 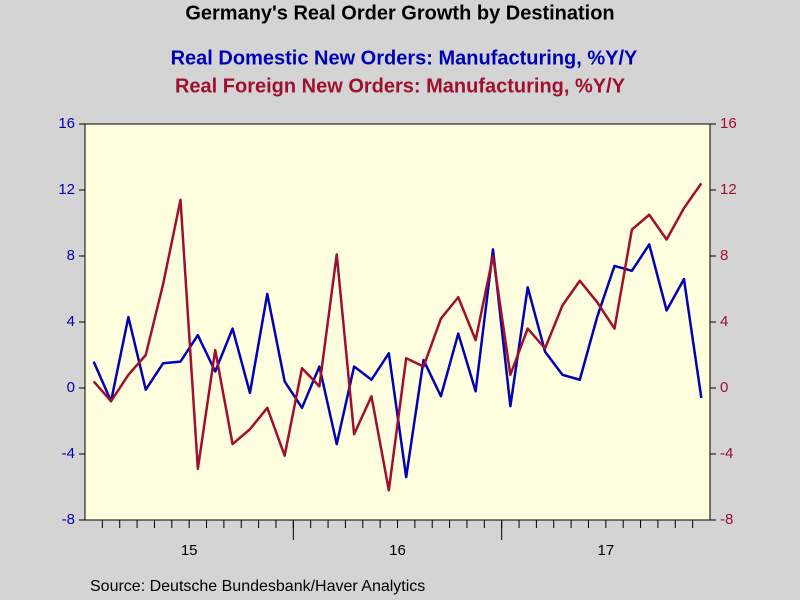 What do you see at coordinates (724, 255) in the screenshot?
I see `y2-tick-label: 8` at bounding box center [724, 255].